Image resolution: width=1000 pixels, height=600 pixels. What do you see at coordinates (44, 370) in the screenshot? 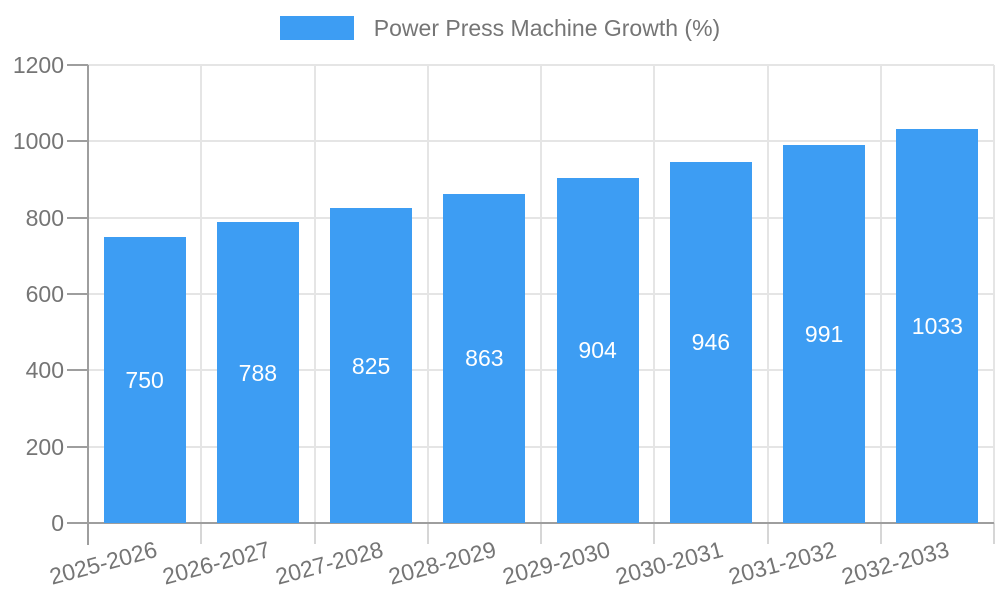
I see `y-axis-tick-label: 400` at bounding box center [44, 370].